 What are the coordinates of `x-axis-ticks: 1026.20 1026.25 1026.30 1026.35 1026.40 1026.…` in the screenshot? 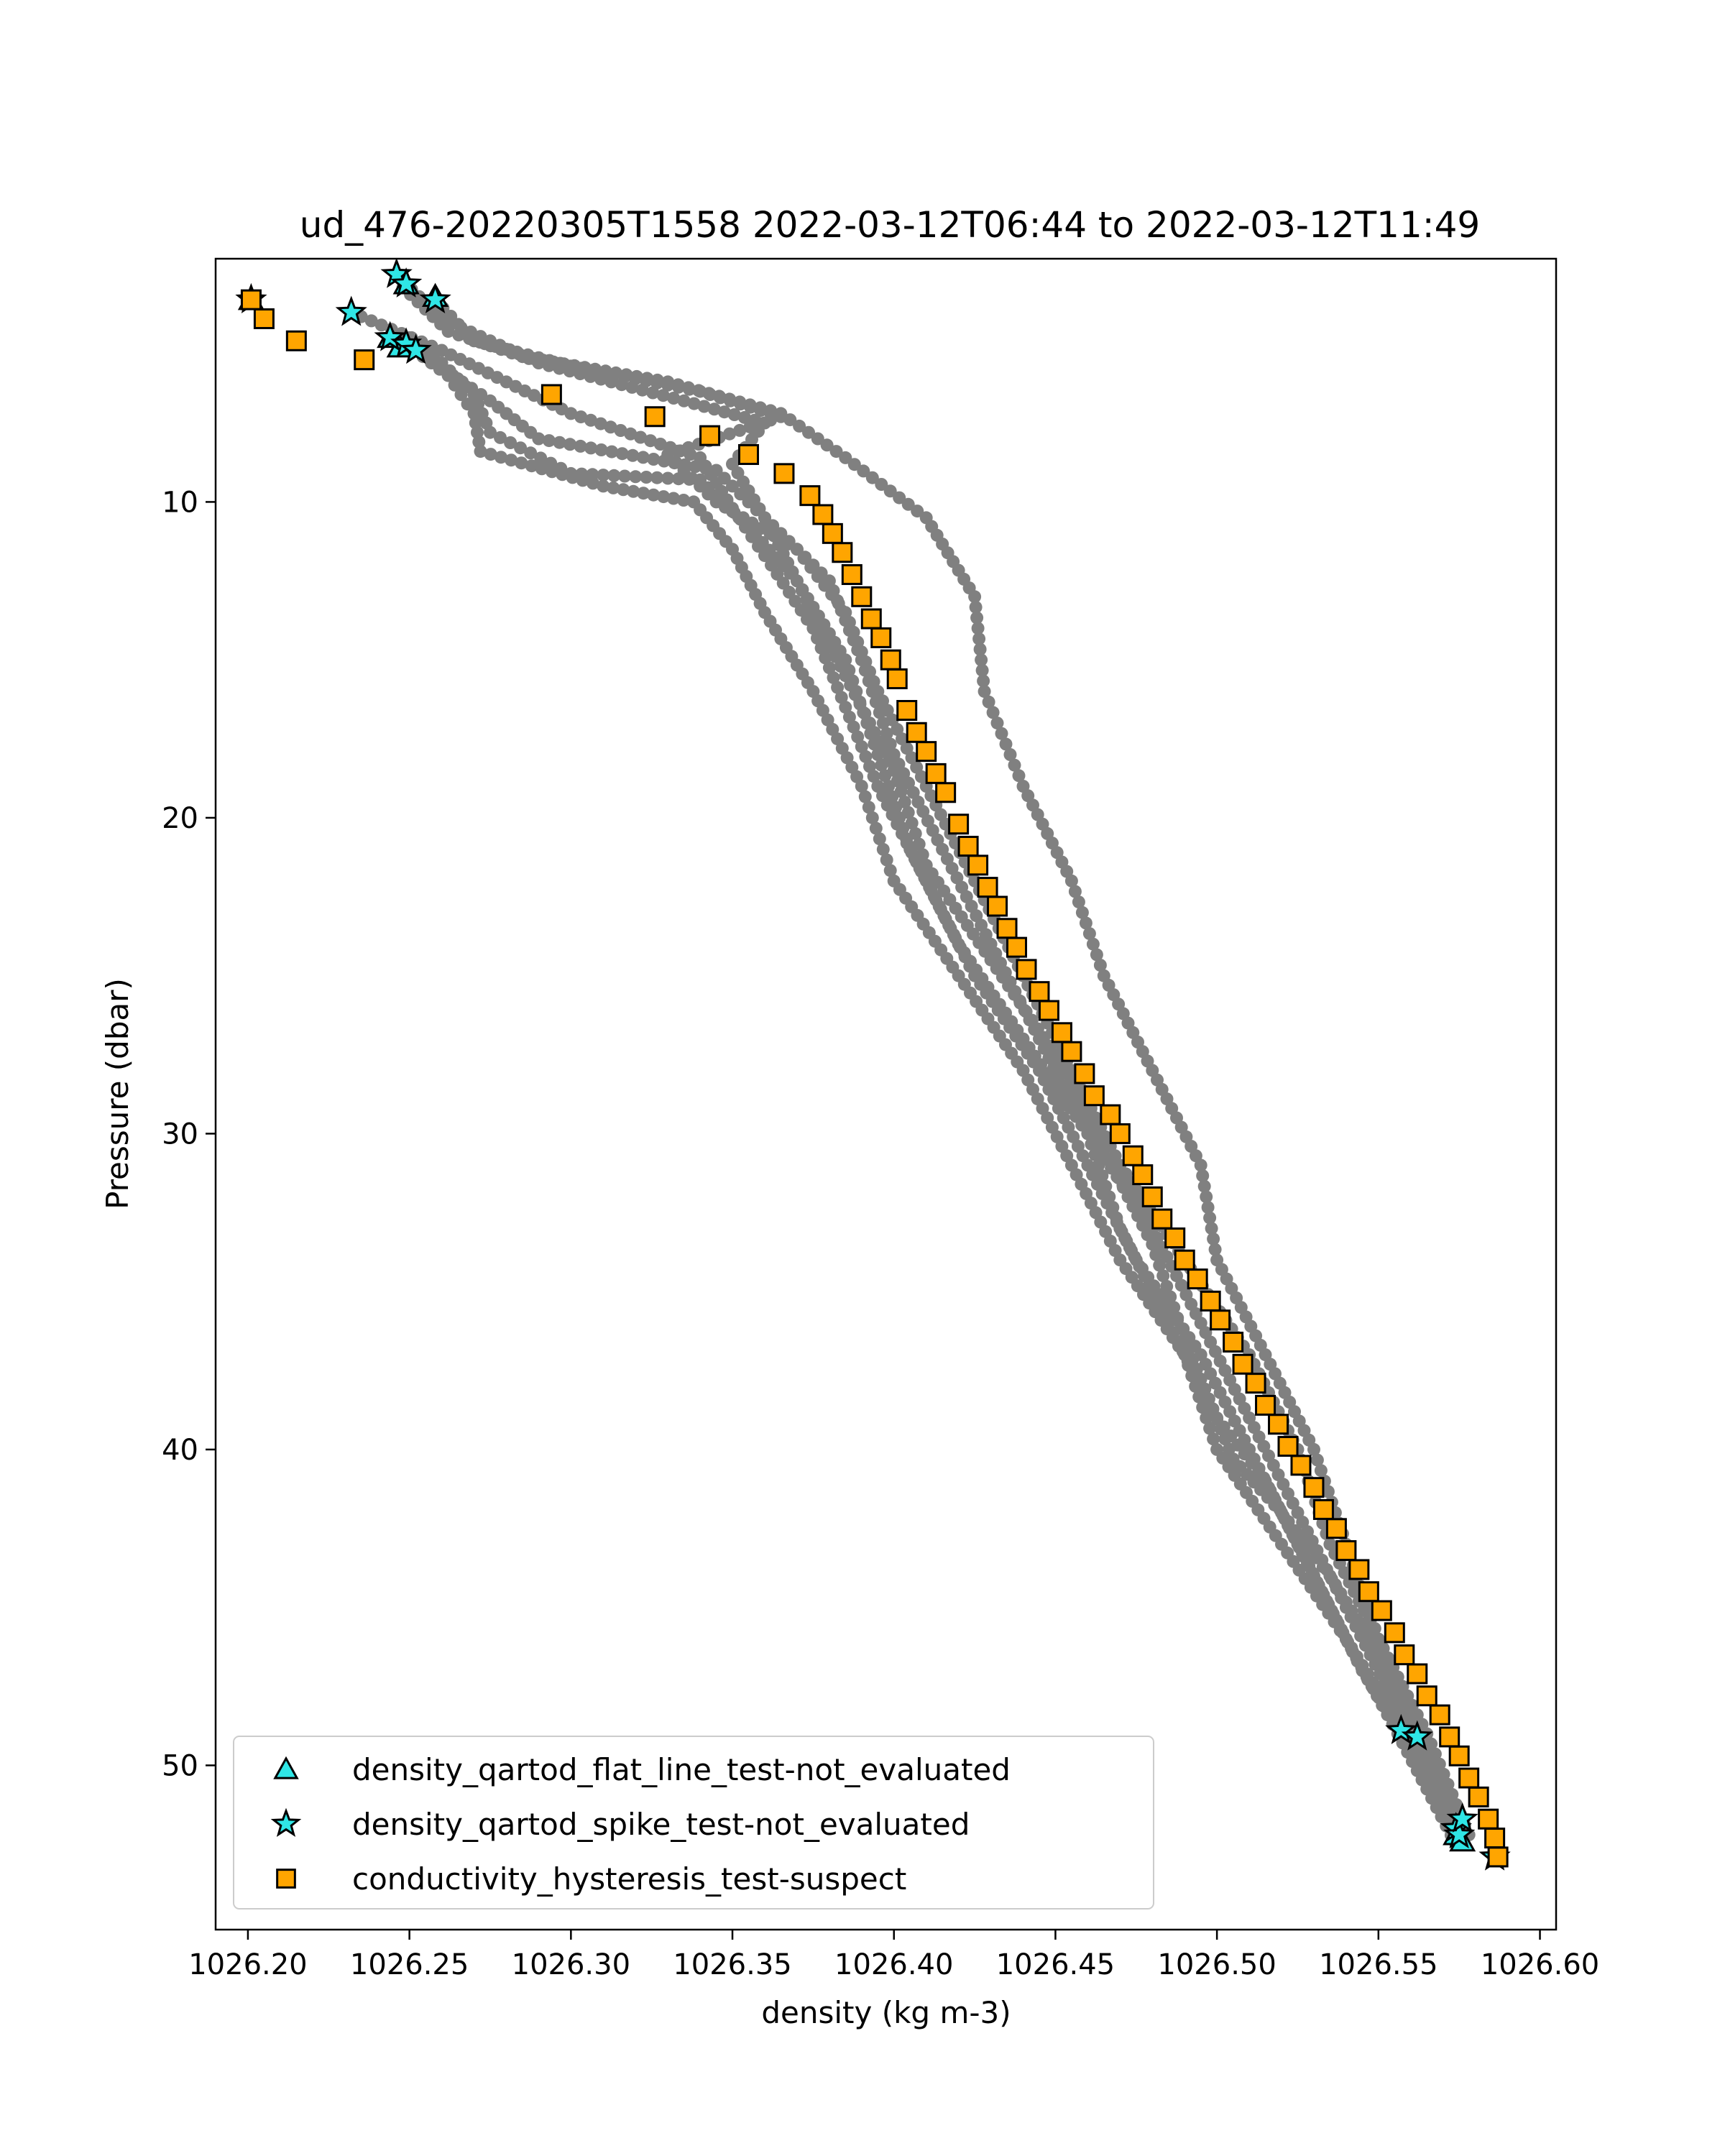 It's located at (893, 1956).